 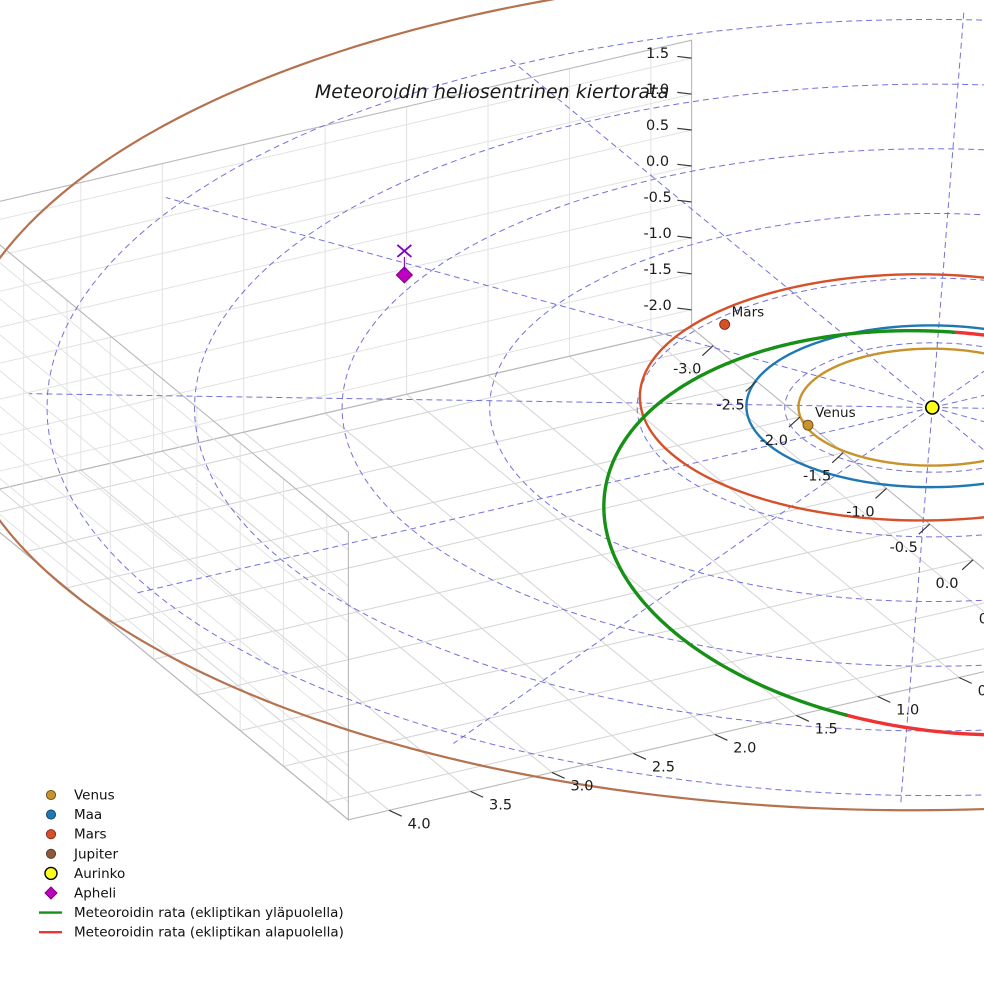 I want to click on tick-x-0.0: 0.0, so click(x=954, y=575).